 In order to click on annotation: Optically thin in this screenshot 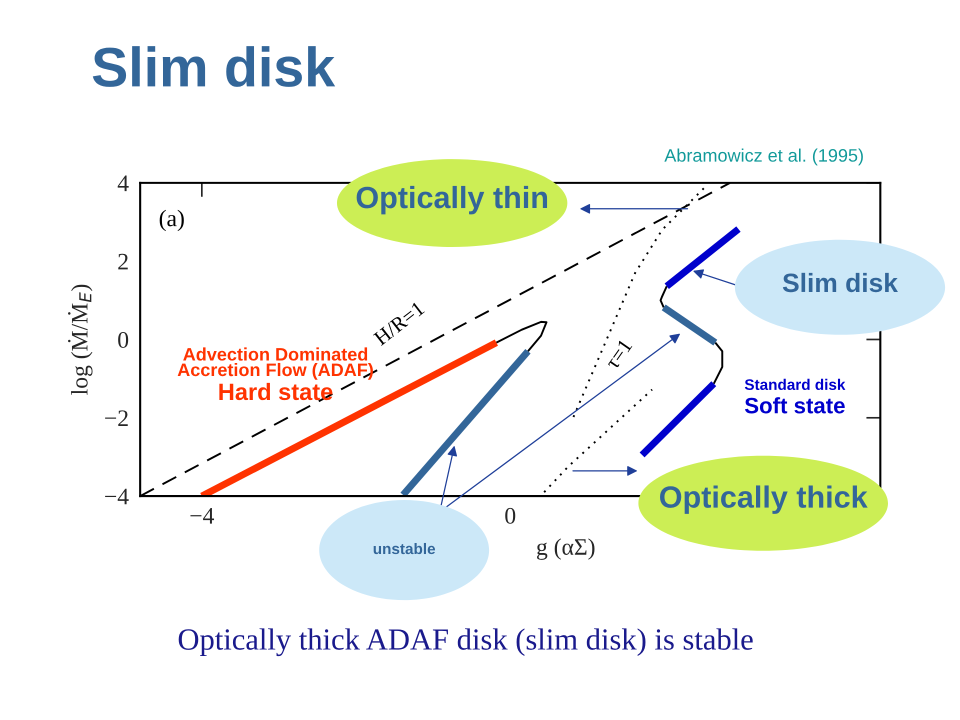, I will do `click(452, 200)`.